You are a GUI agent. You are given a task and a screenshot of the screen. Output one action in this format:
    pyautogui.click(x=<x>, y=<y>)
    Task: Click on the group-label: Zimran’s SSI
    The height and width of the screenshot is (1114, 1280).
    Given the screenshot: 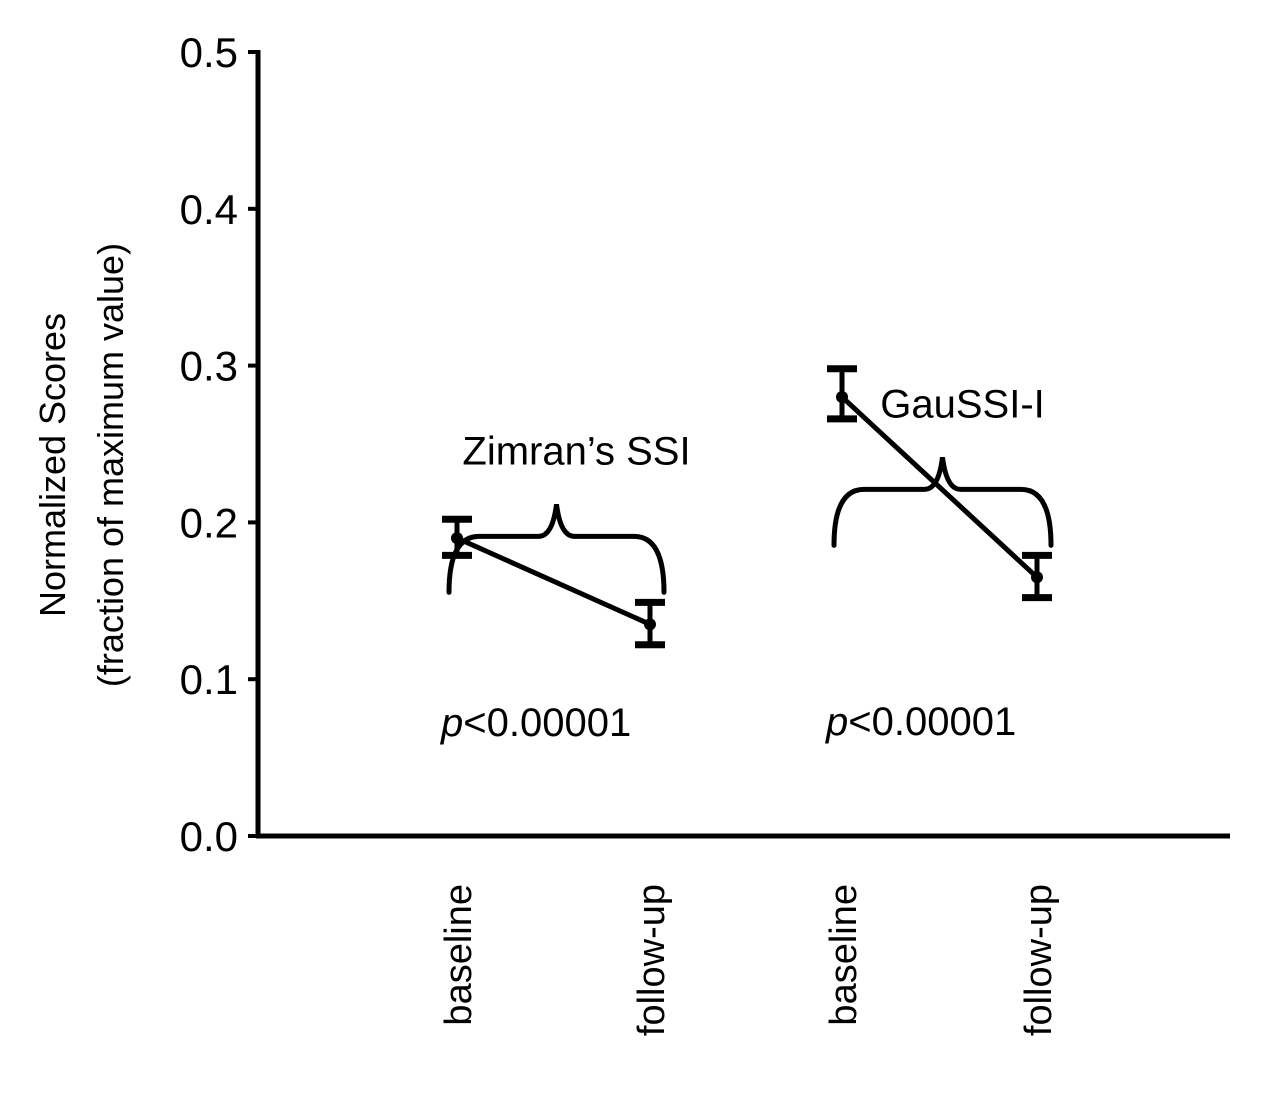 What is the action you would take?
    pyautogui.click(x=576, y=451)
    